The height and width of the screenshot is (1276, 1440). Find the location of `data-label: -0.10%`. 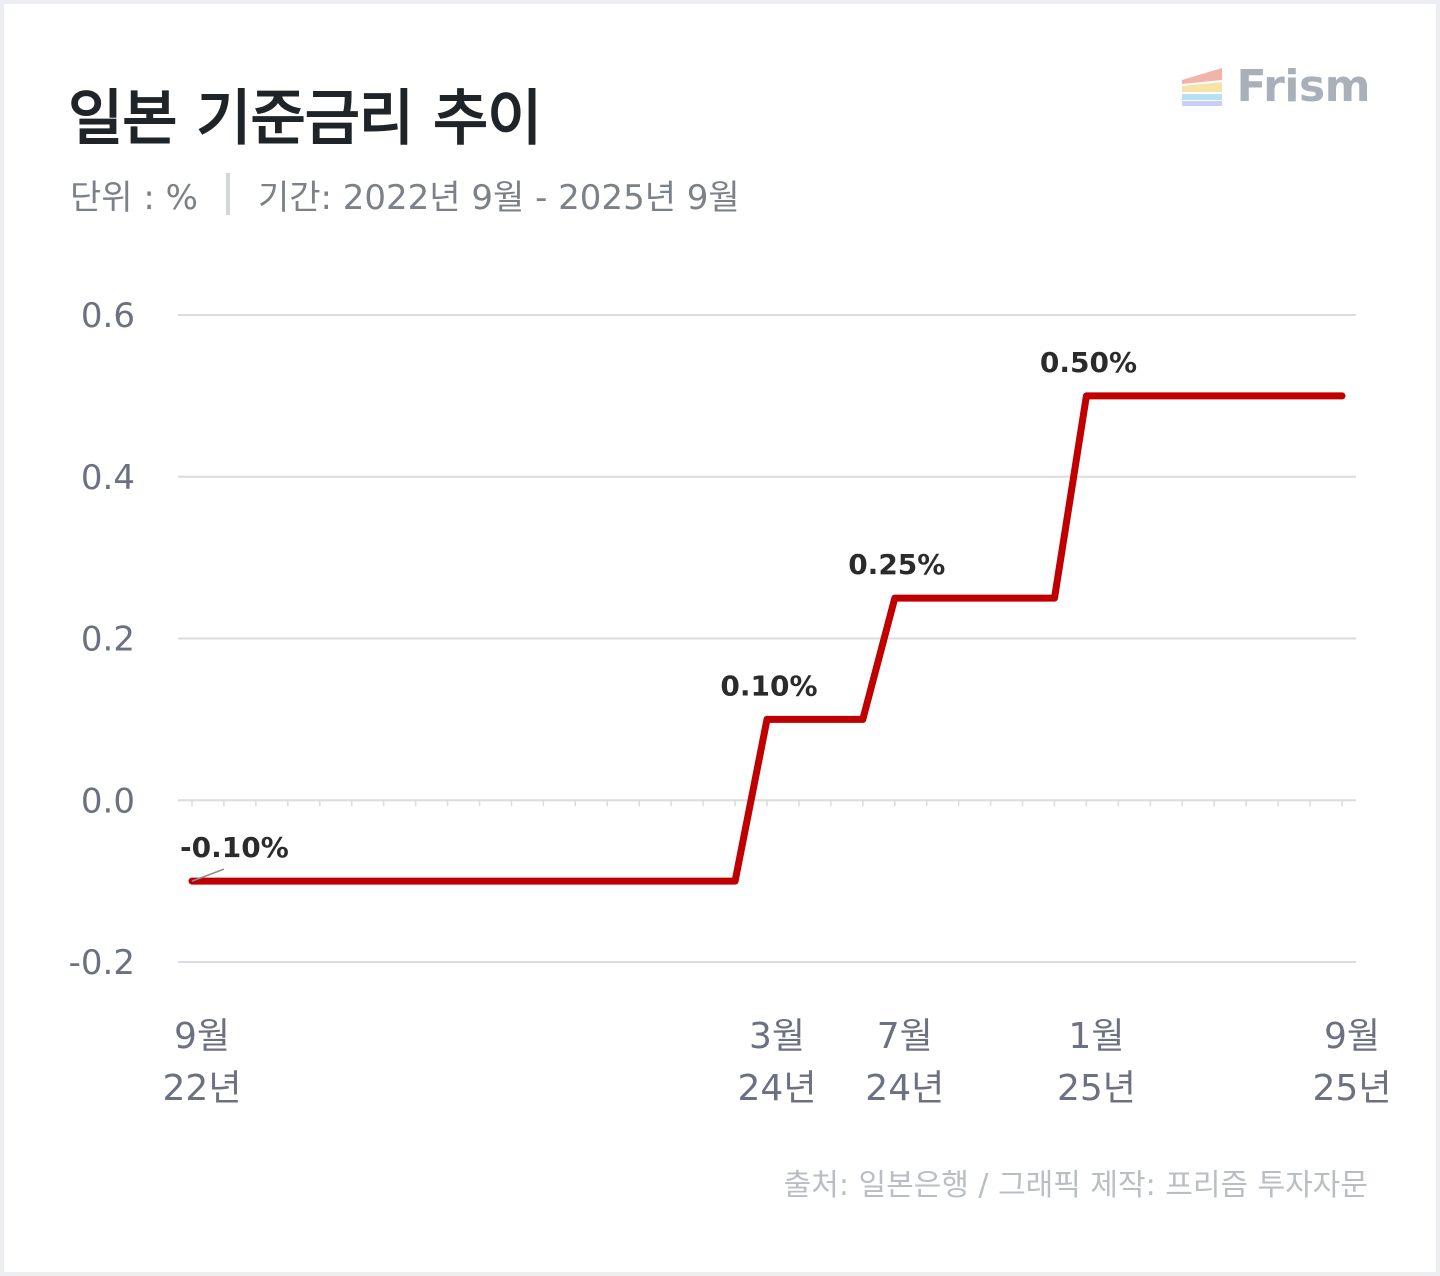

data-label: -0.10% is located at coordinates (234, 847).